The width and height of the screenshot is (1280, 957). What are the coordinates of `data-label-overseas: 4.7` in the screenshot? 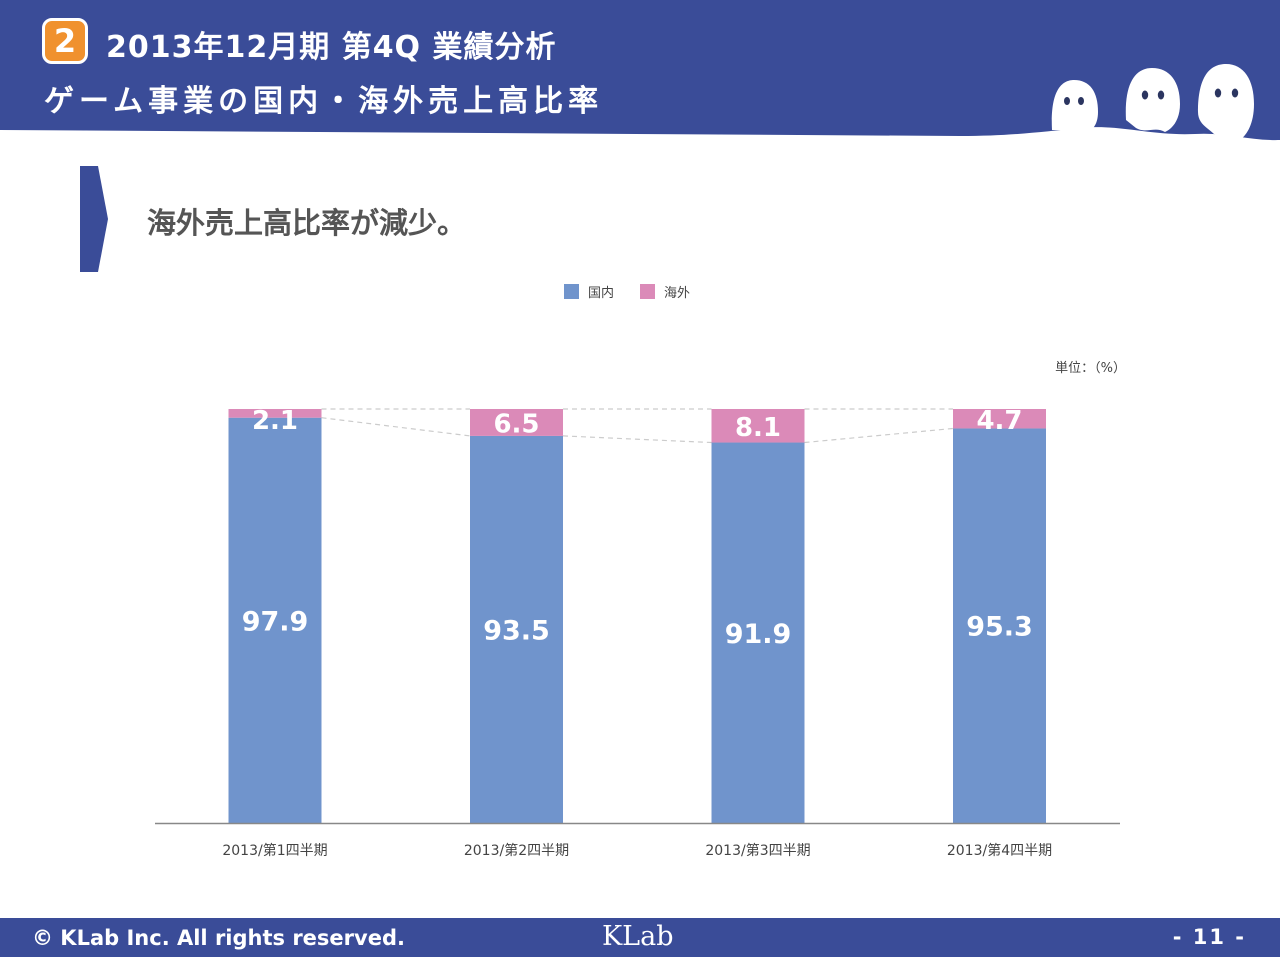 It's located at (999, 421).